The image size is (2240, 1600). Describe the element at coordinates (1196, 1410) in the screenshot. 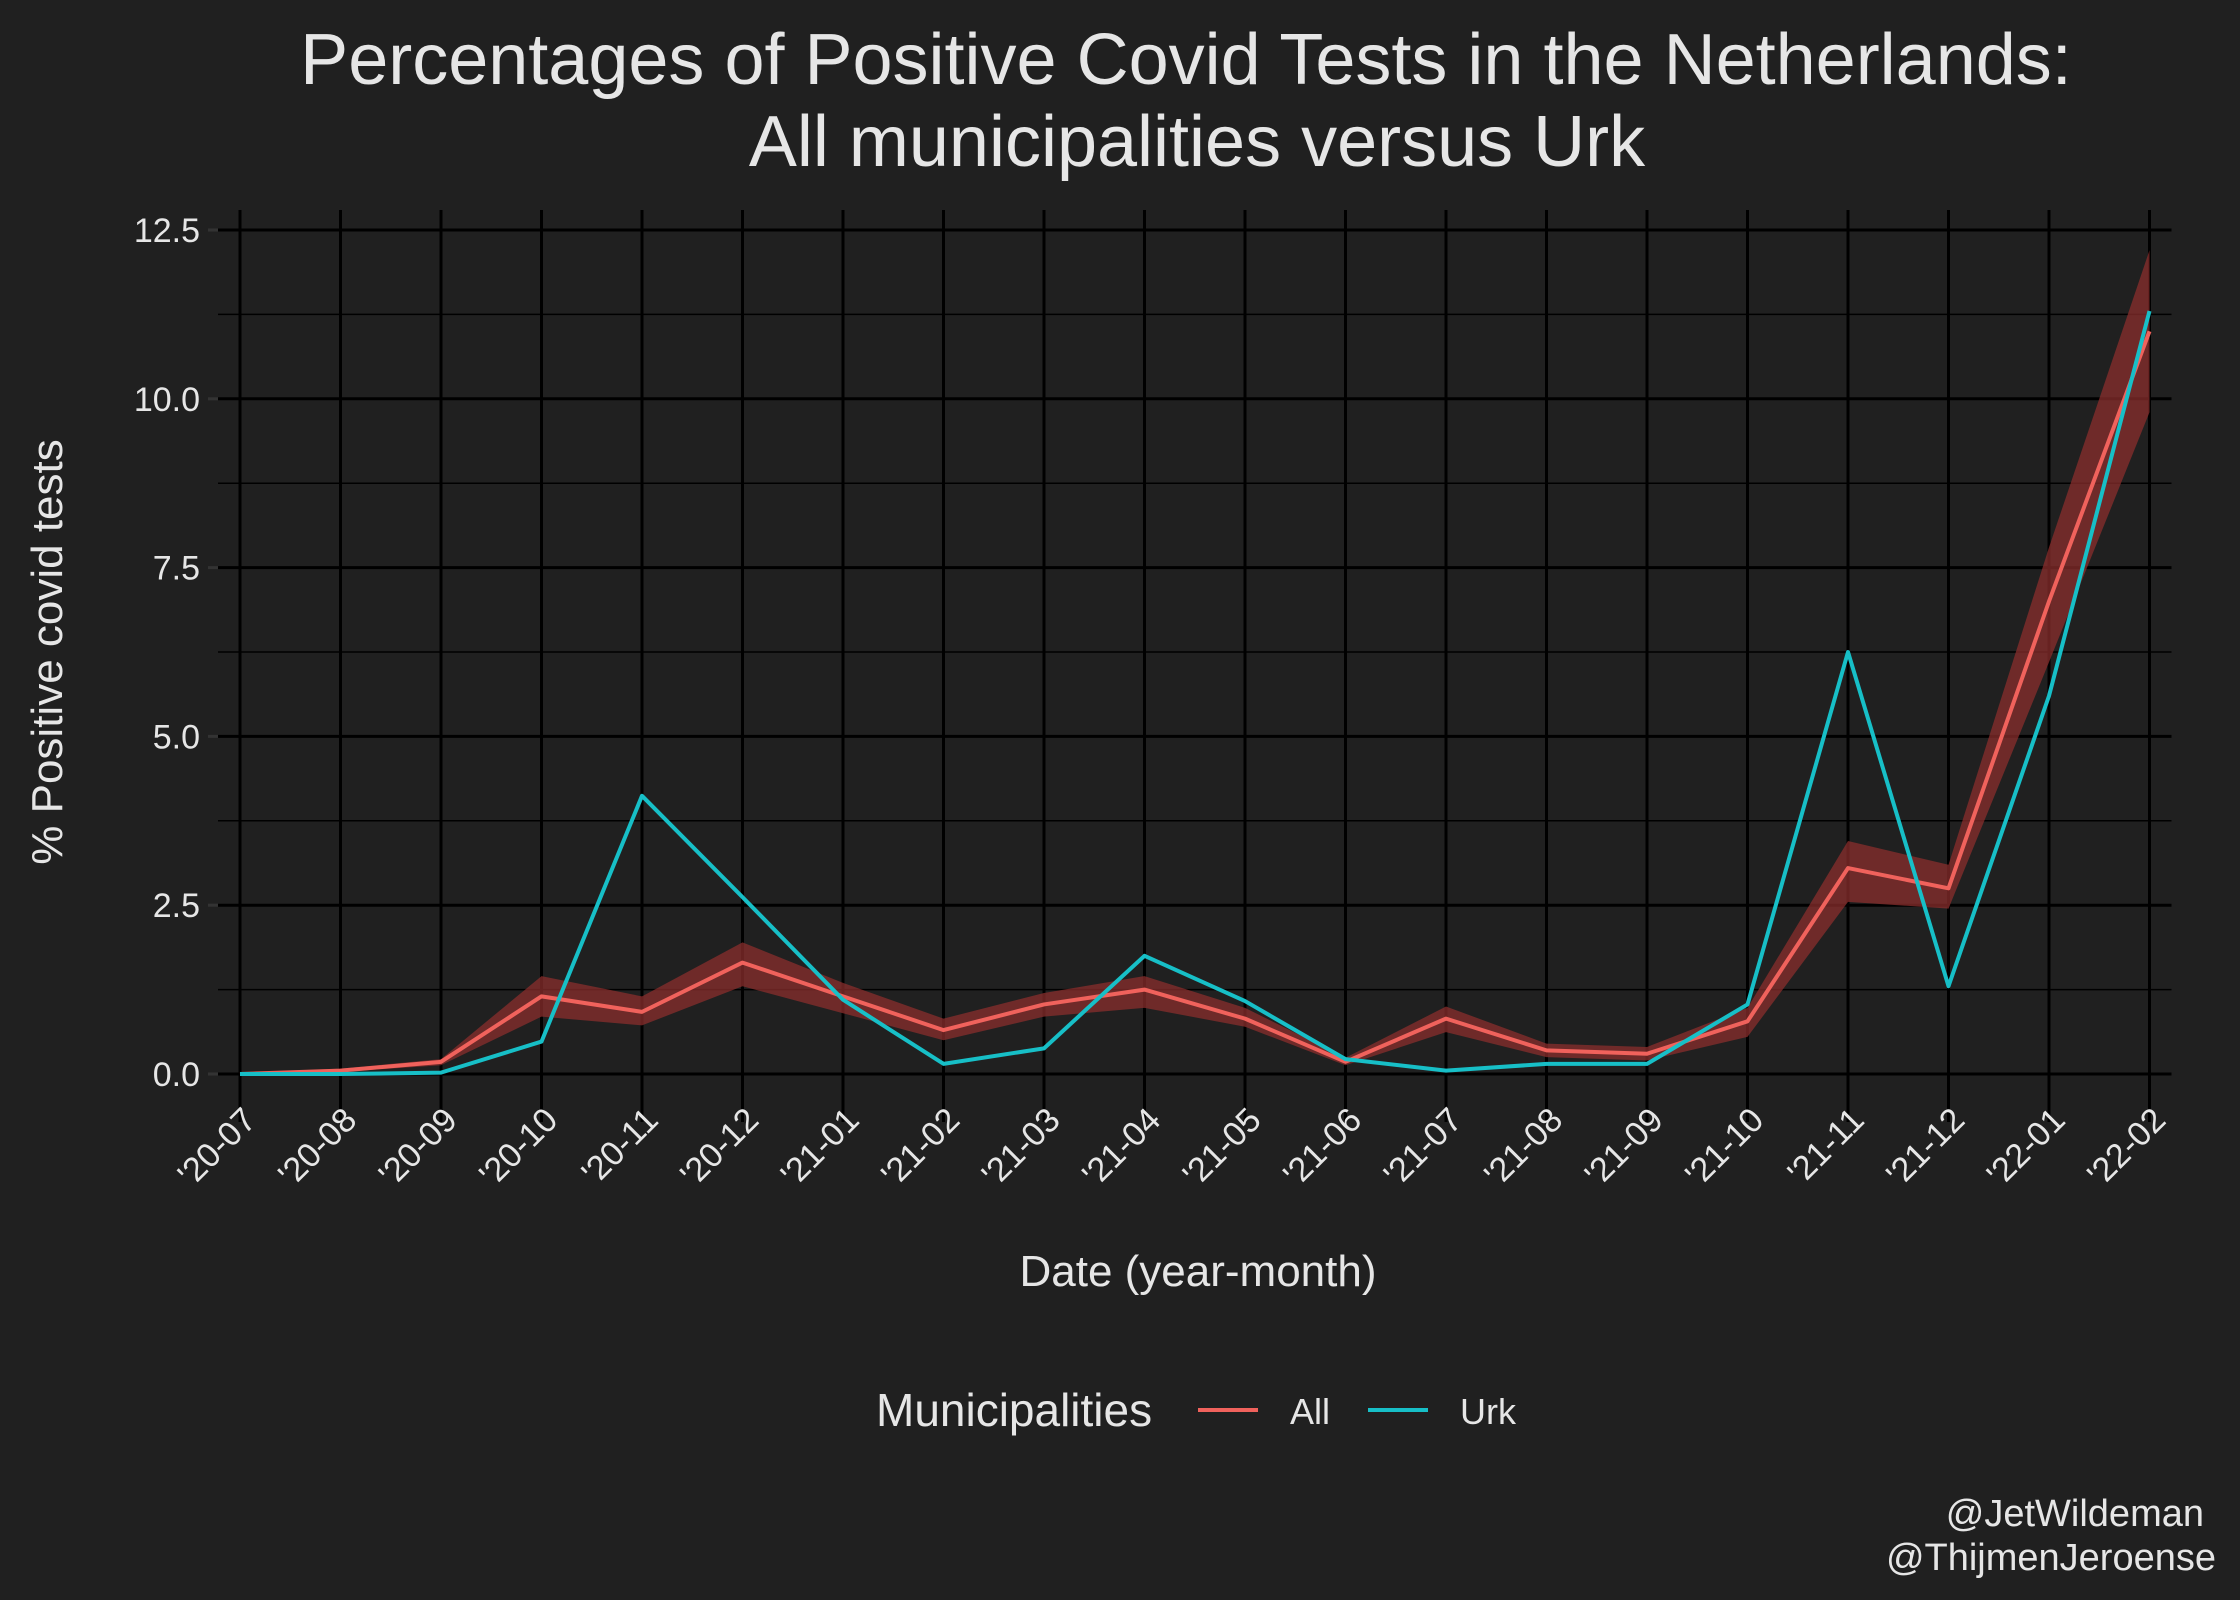

I see `legend: Municipalities All Urk` at that location.